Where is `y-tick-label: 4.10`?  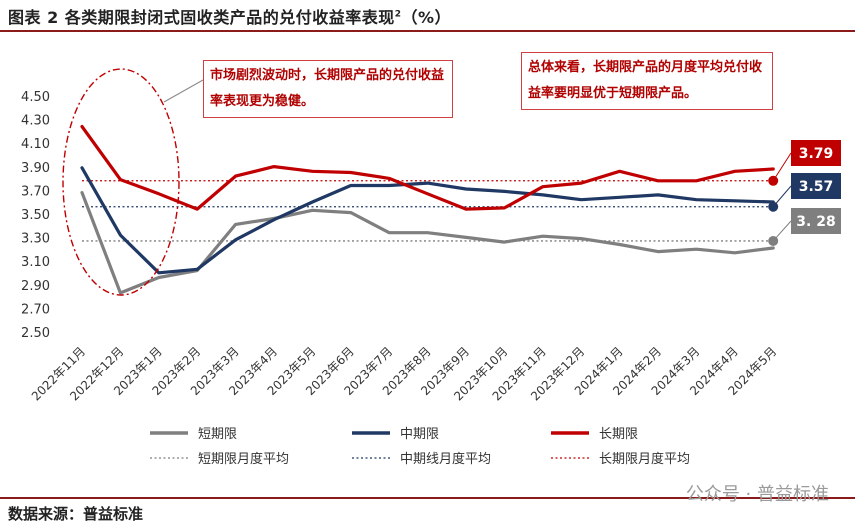 y-tick-label: 4.10 is located at coordinates (35, 144).